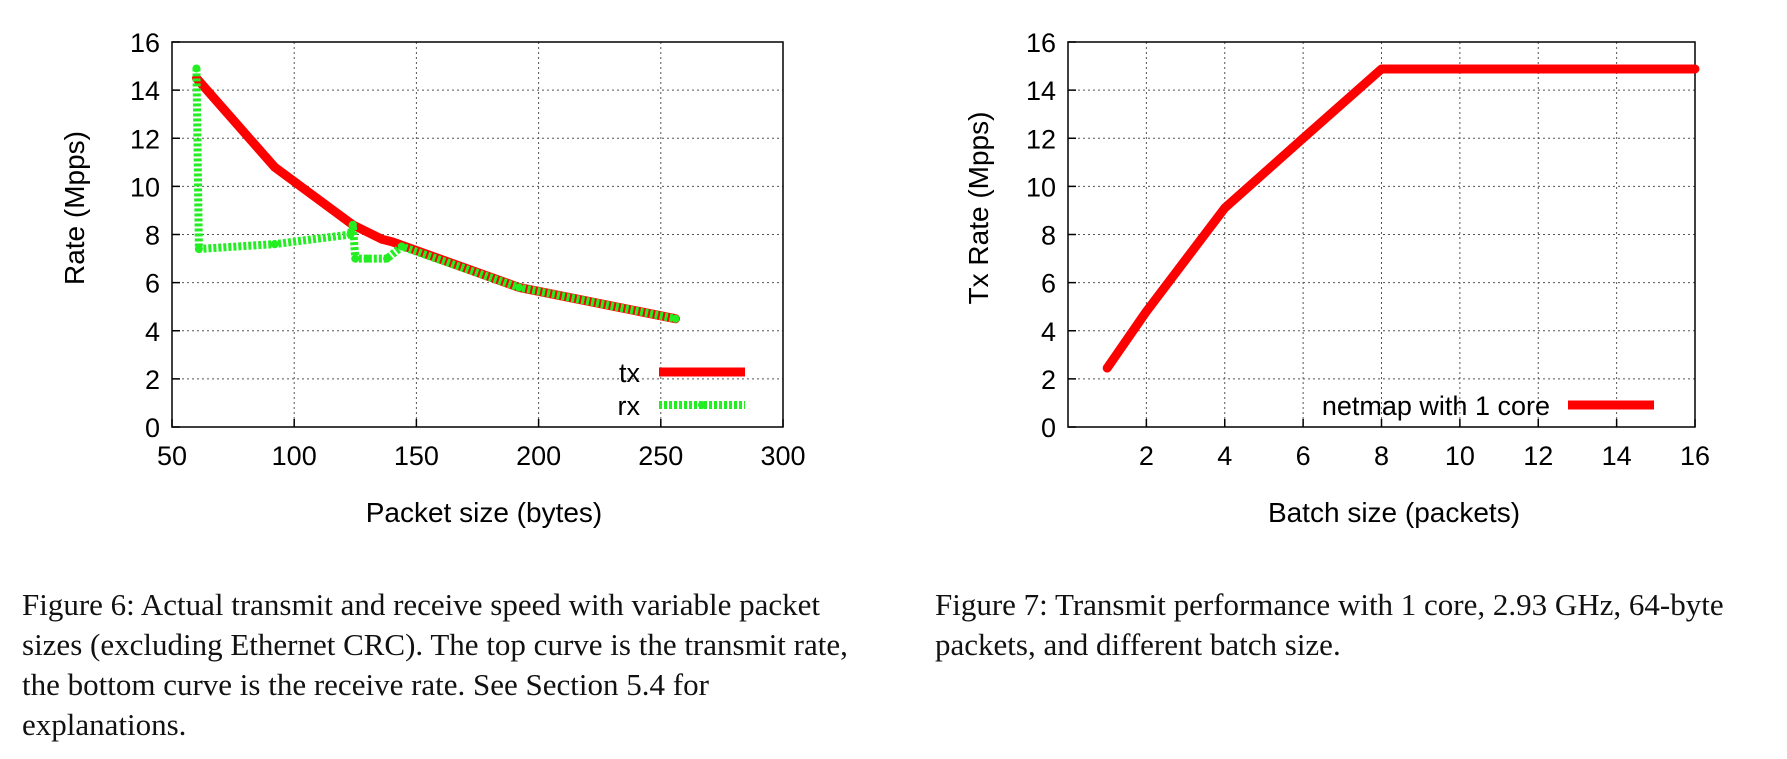  I want to click on x-tick-label: 14, so click(1617, 456).